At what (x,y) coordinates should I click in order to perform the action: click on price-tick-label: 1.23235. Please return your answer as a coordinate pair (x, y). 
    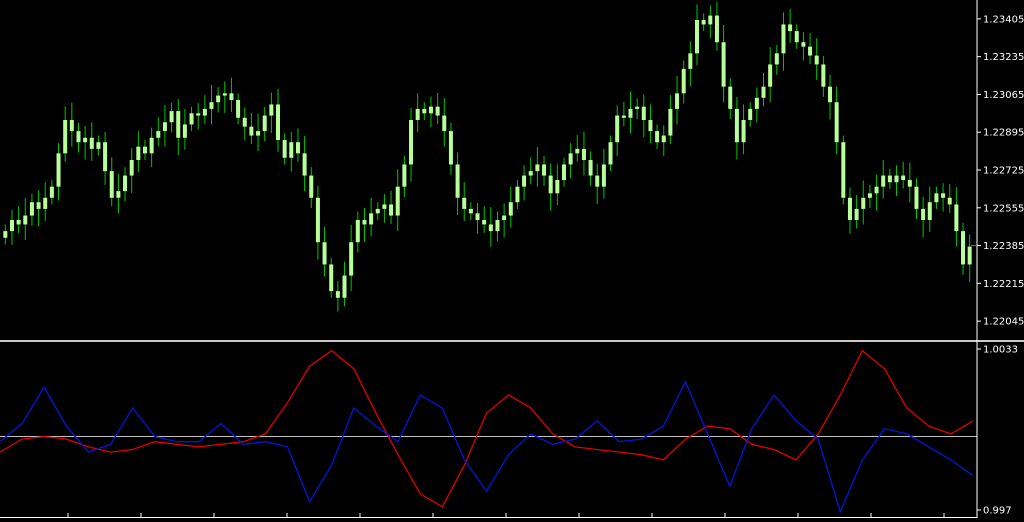
    Looking at the image, I should click on (1003, 57).